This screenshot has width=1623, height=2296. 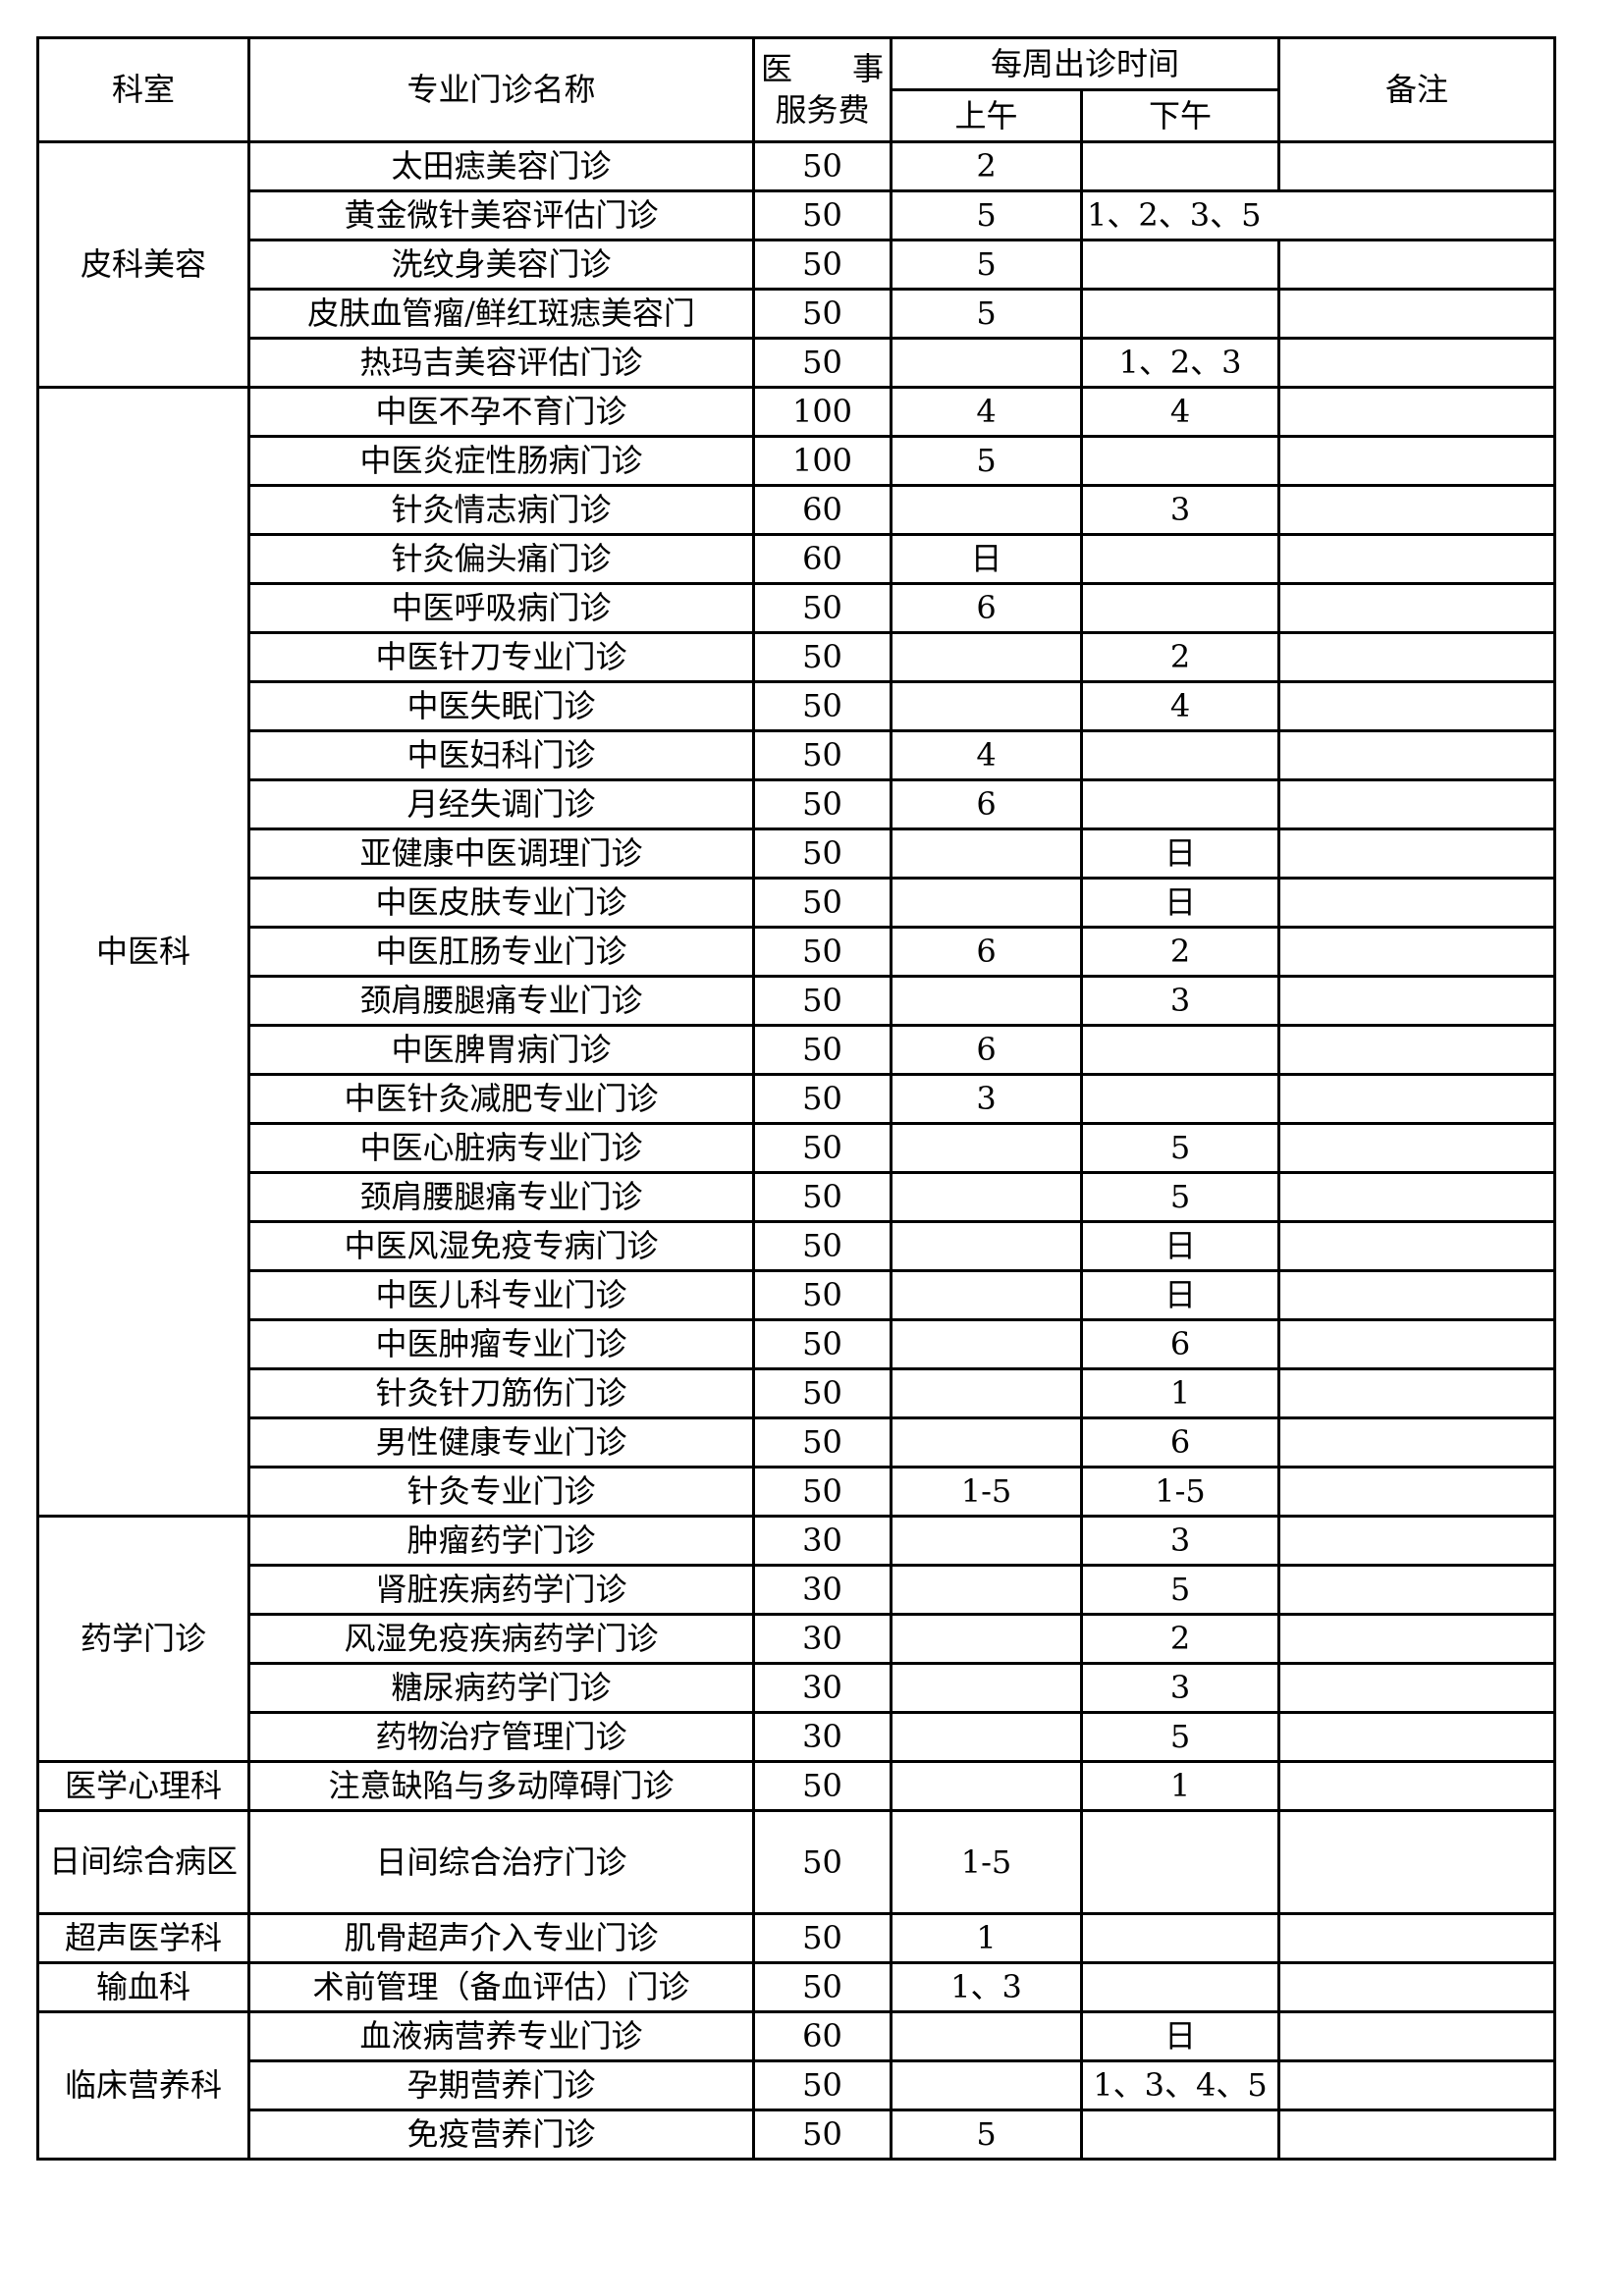 What do you see at coordinates (1085, 63) in the screenshot?
I see `header-weekly-schedule: 每周出诊时间` at bounding box center [1085, 63].